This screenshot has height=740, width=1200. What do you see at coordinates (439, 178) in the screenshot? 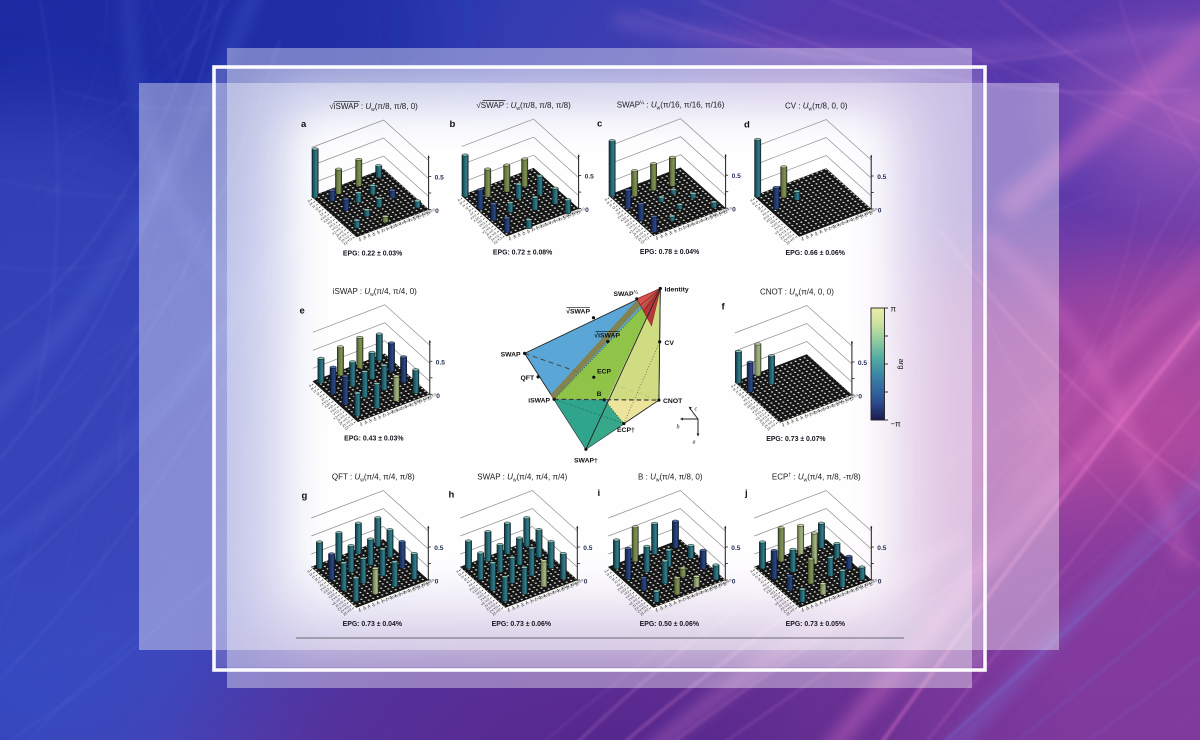
I see `svg-text: 0.5` at bounding box center [439, 178].